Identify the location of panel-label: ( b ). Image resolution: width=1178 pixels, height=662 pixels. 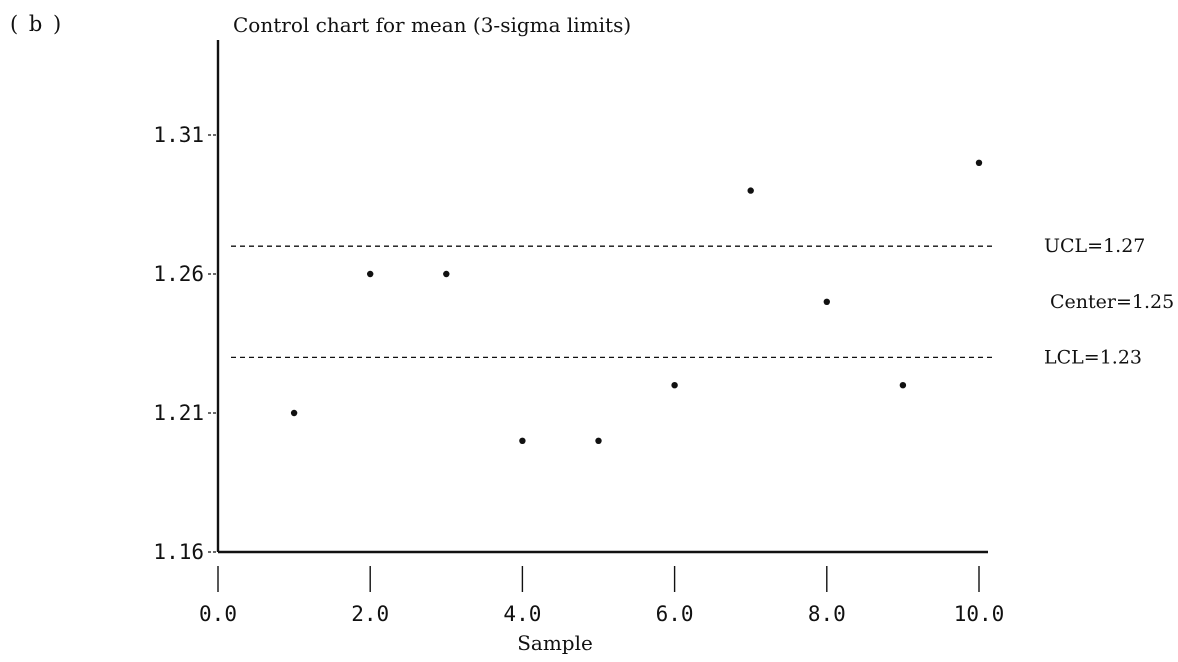
(37, 24).